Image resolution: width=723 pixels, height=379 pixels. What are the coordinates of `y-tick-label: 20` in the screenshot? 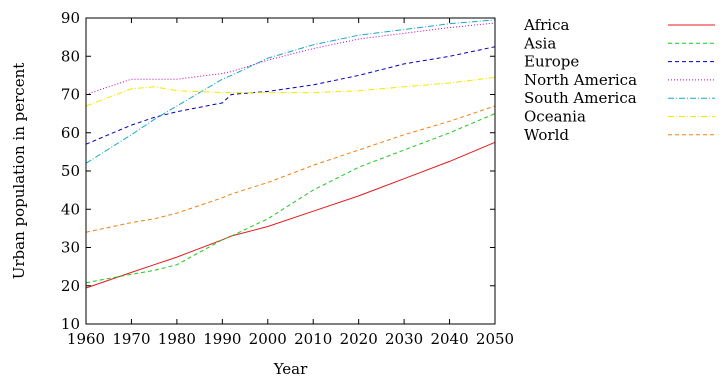 It's located at (70, 286).